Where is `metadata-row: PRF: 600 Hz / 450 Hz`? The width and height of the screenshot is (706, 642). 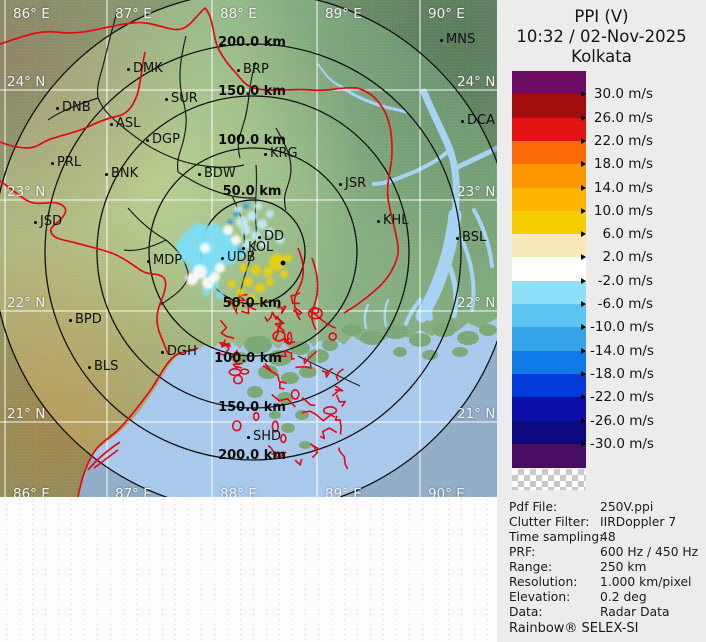 metadata-row: PRF: 600 Hz / 450 Hz is located at coordinates (605, 552).